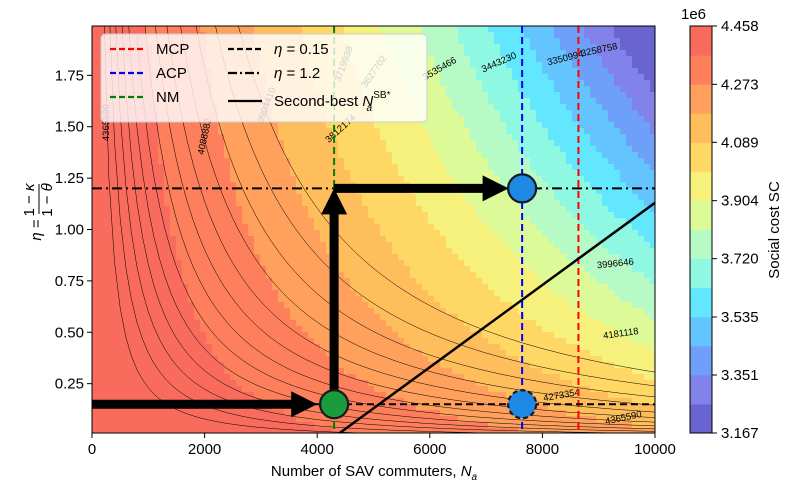 Image resolution: width=797 pixels, height=492 pixels. I want to click on legend-label: ACP, so click(171, 73).